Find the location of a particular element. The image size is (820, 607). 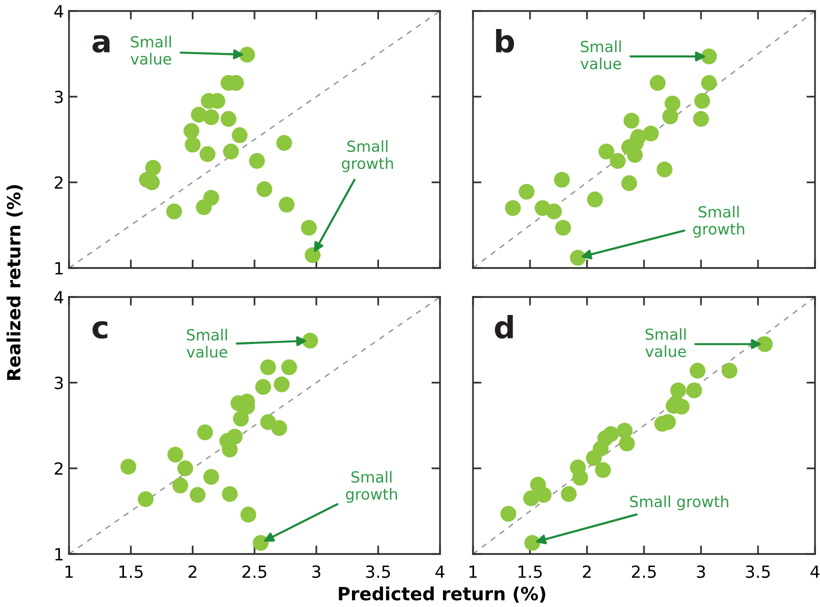

x-axis-title: Predicted return (%) is located at coordinates (442, 594).